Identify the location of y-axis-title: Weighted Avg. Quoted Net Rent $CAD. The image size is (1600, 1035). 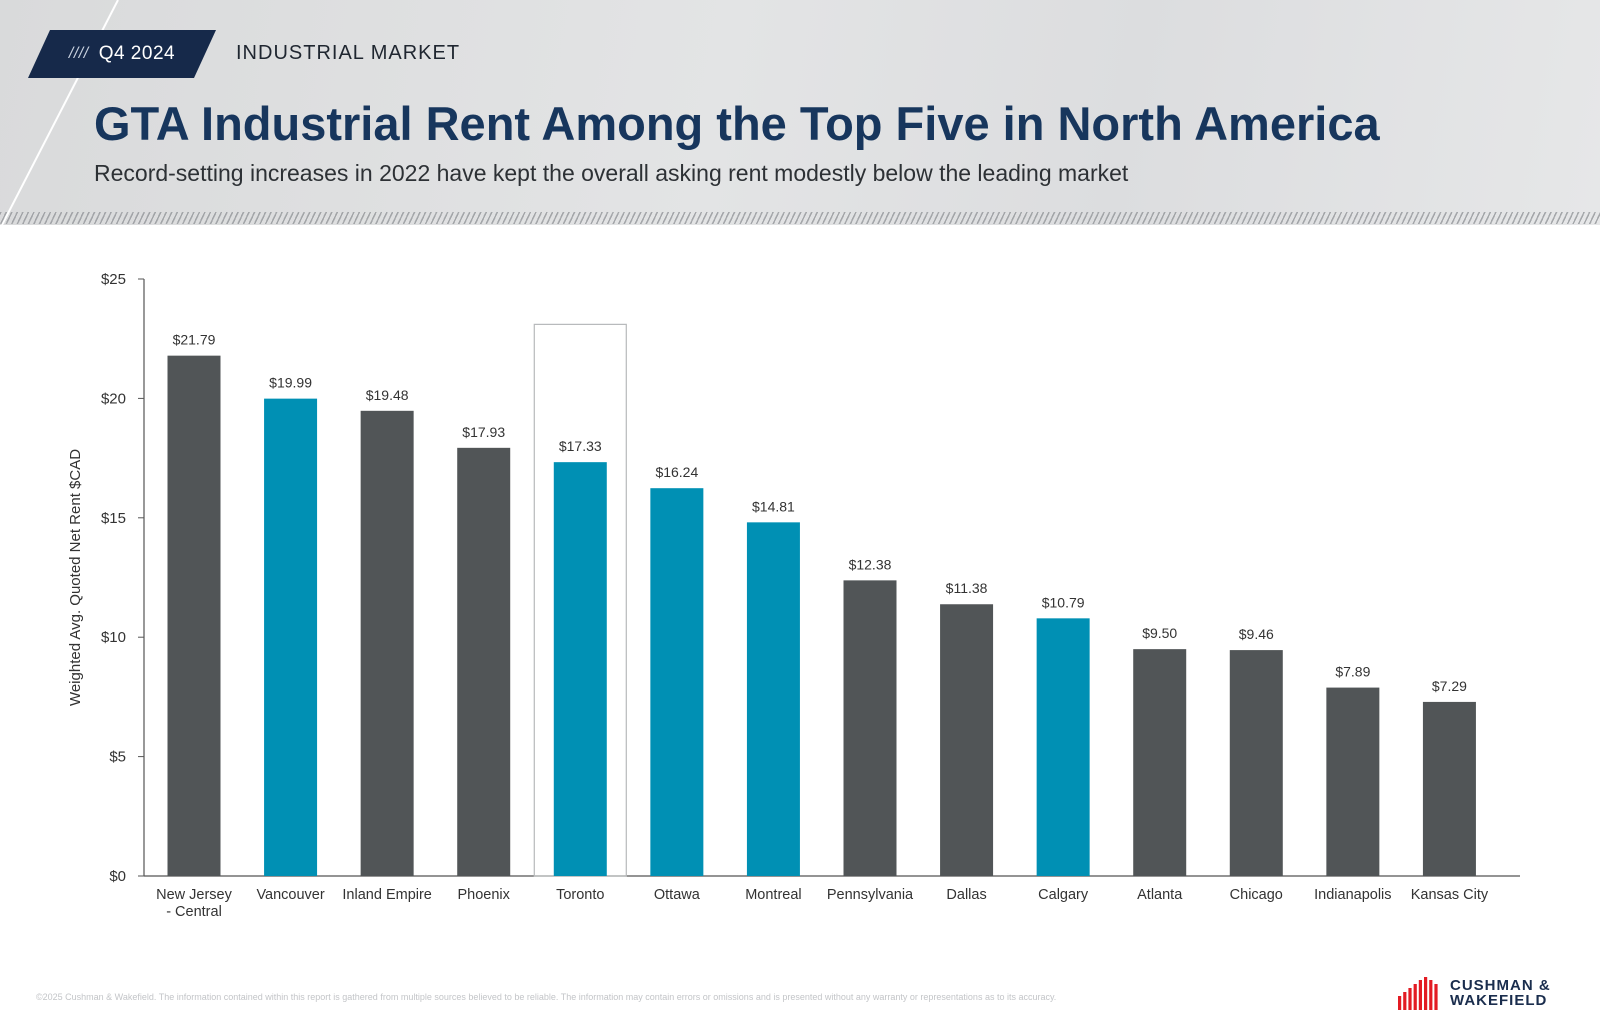
(75, 577).